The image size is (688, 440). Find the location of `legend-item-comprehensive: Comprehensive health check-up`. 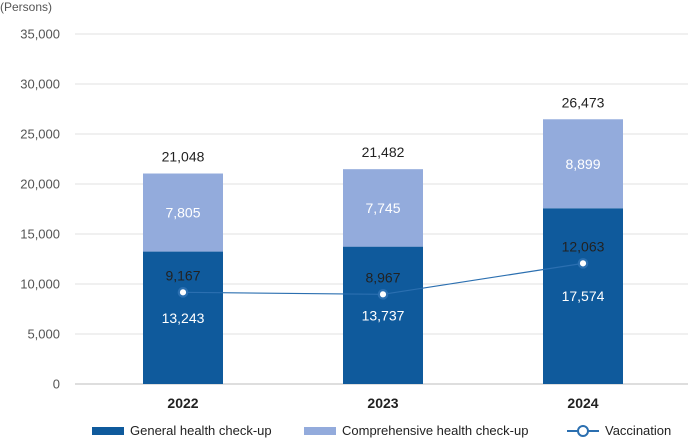

legend-item-comprehensive: Comprehensive health check-up is located at coordinates (416, 430).